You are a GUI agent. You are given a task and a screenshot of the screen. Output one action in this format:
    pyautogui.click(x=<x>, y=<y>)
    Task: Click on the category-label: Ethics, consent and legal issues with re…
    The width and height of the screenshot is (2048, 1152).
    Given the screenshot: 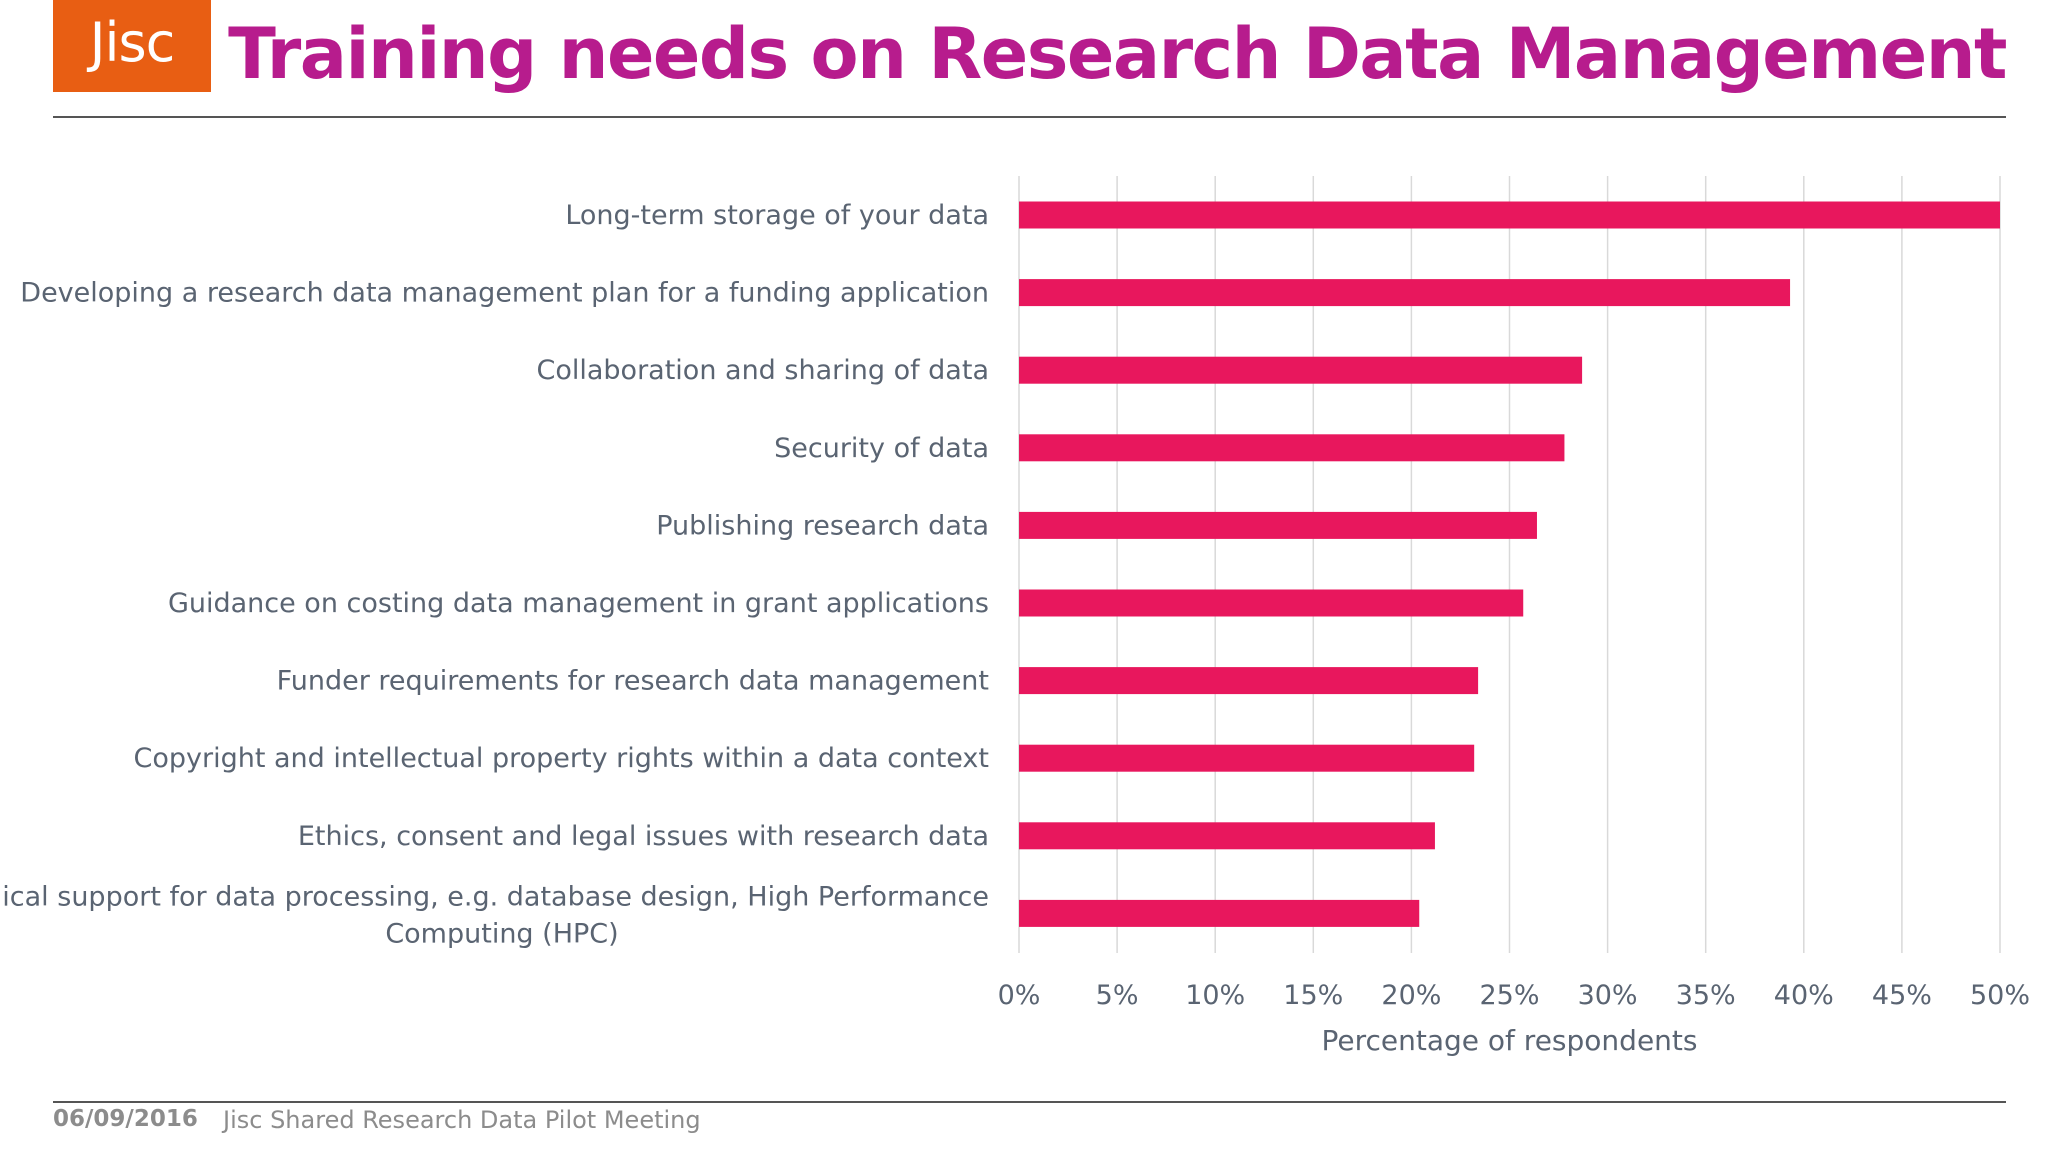 What is the action you would take?
    pyautogui.click(x=643, y=836)
    